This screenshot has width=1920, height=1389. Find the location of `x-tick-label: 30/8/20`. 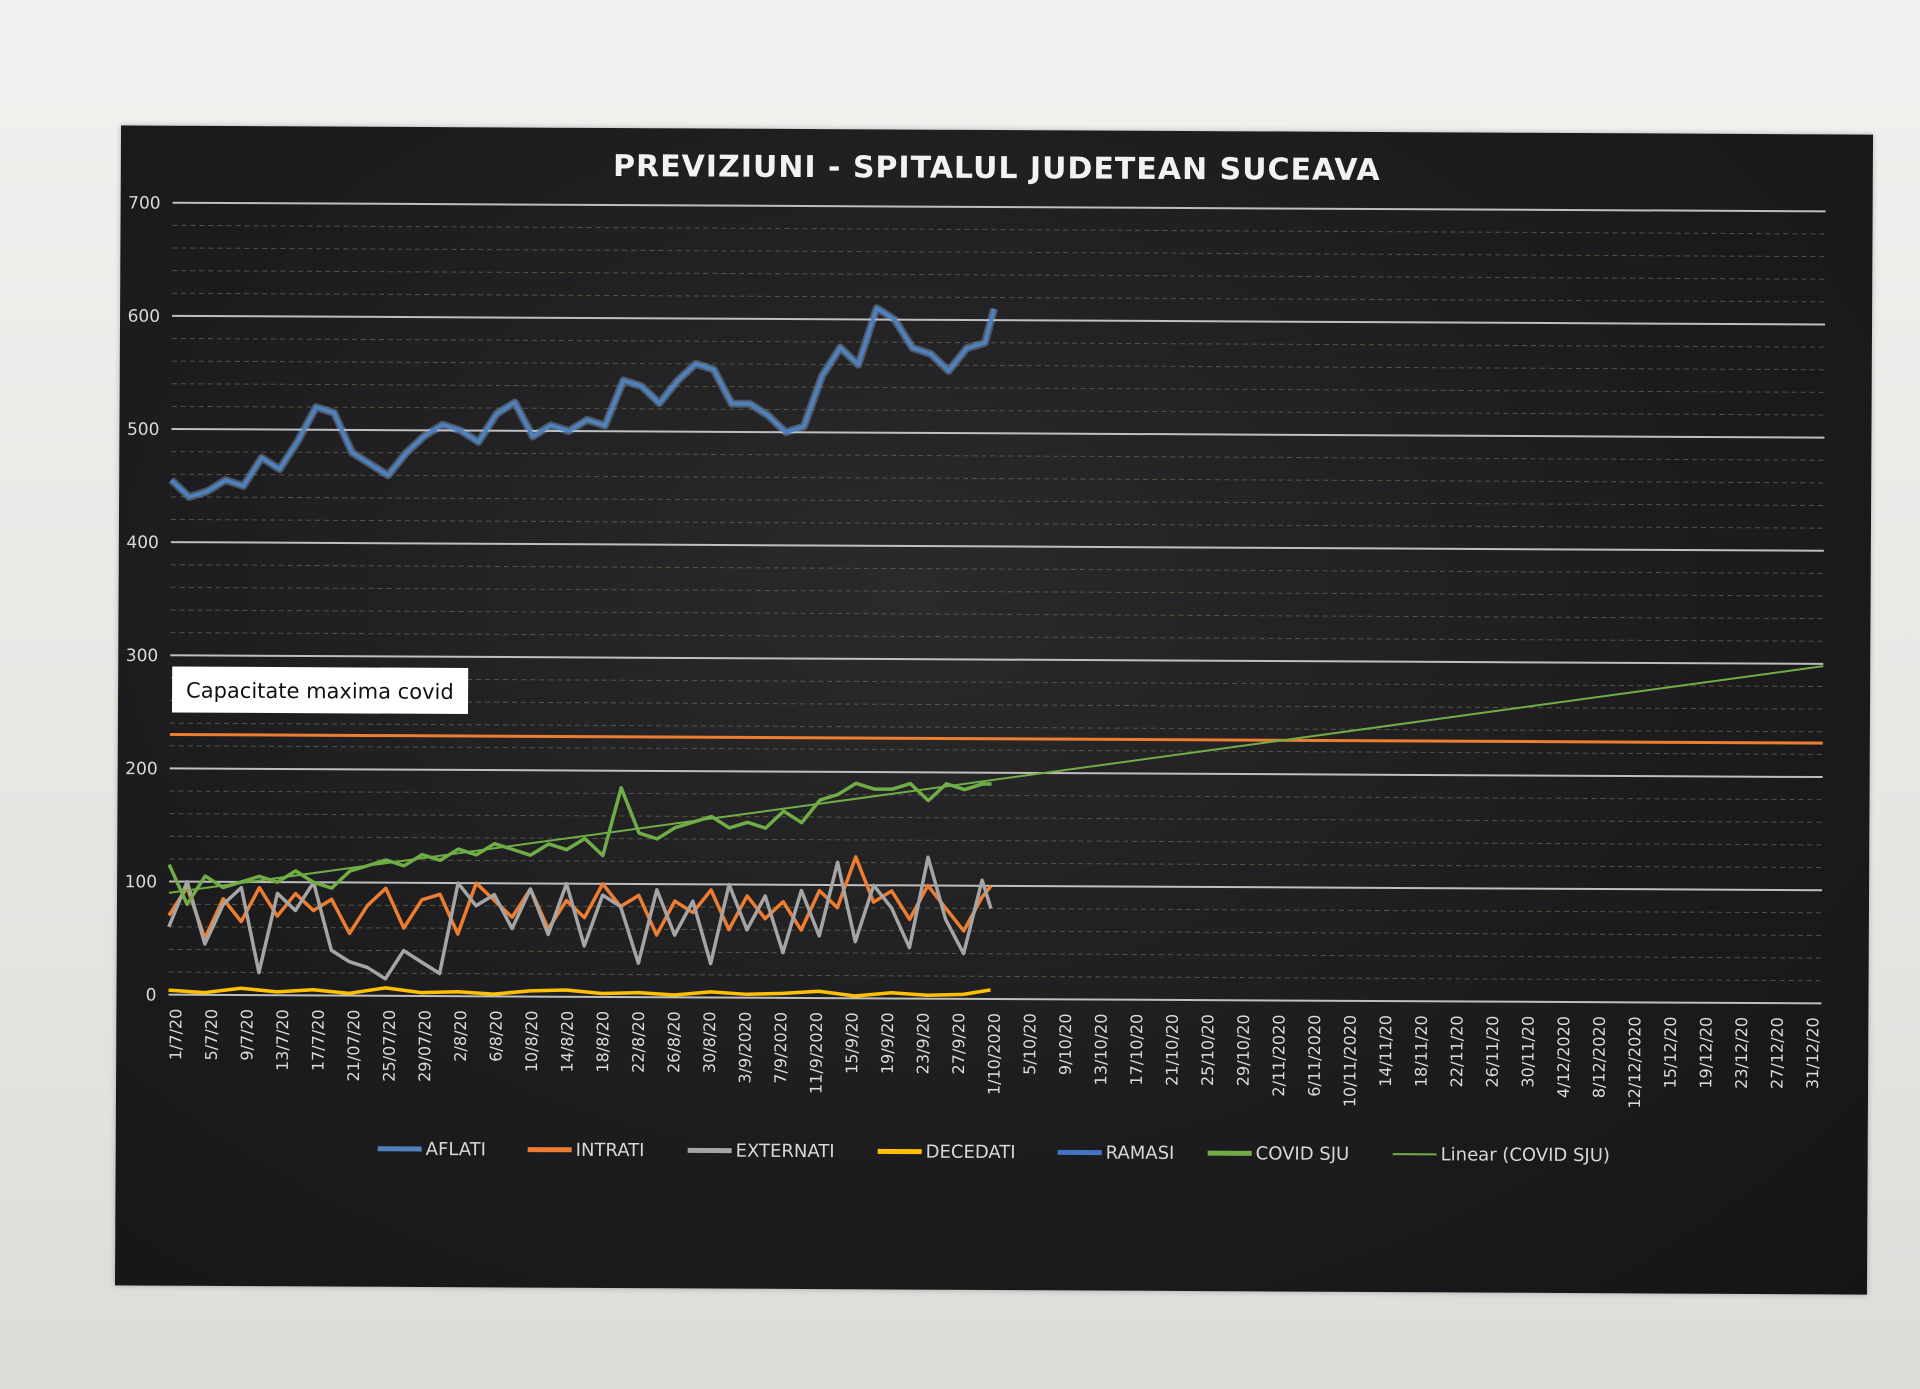

x-tick-label: 30/8/20 is located at coordinates (709, 1042).